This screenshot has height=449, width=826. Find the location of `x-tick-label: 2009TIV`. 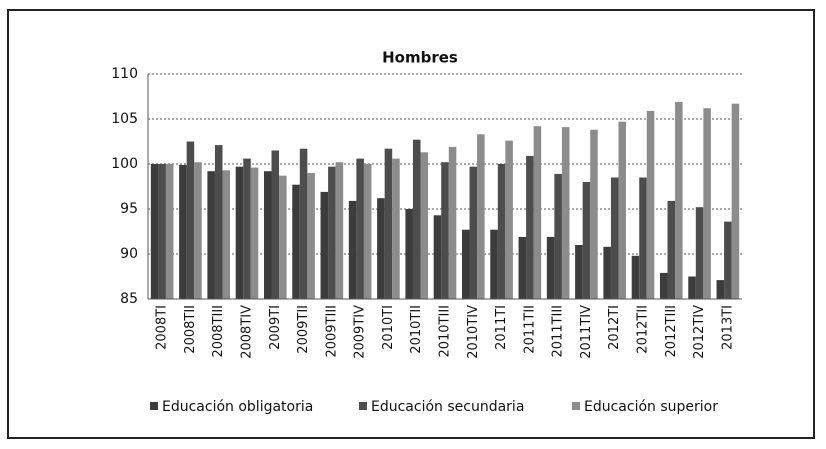

x-tick-label: 2009TIV is located at coordinates (360, 332).